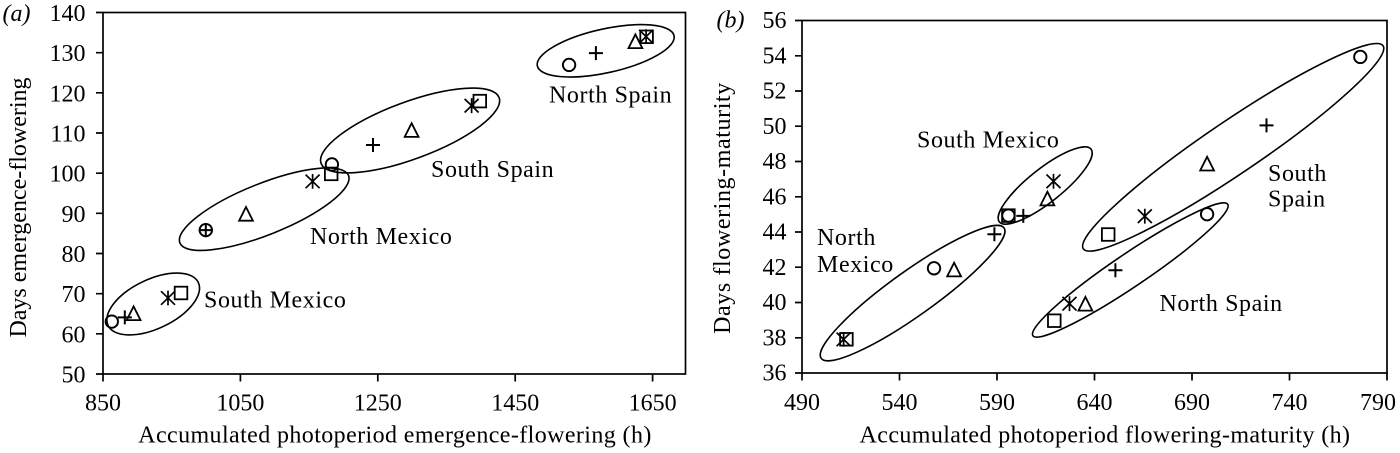 This screenshot has width=1400, height=453. Describe the element at coordinates (775, 233) in the screenshot. I see `svg-text: 44` at that location.